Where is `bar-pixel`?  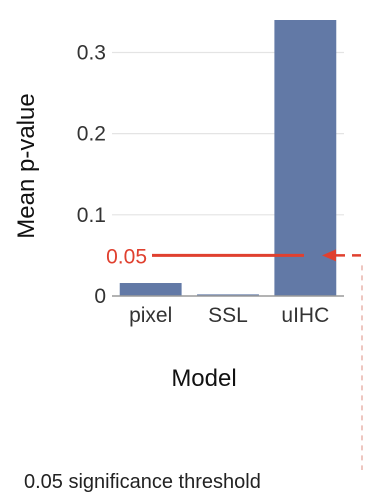 bar-pixel is located at coordinates (150, 289).